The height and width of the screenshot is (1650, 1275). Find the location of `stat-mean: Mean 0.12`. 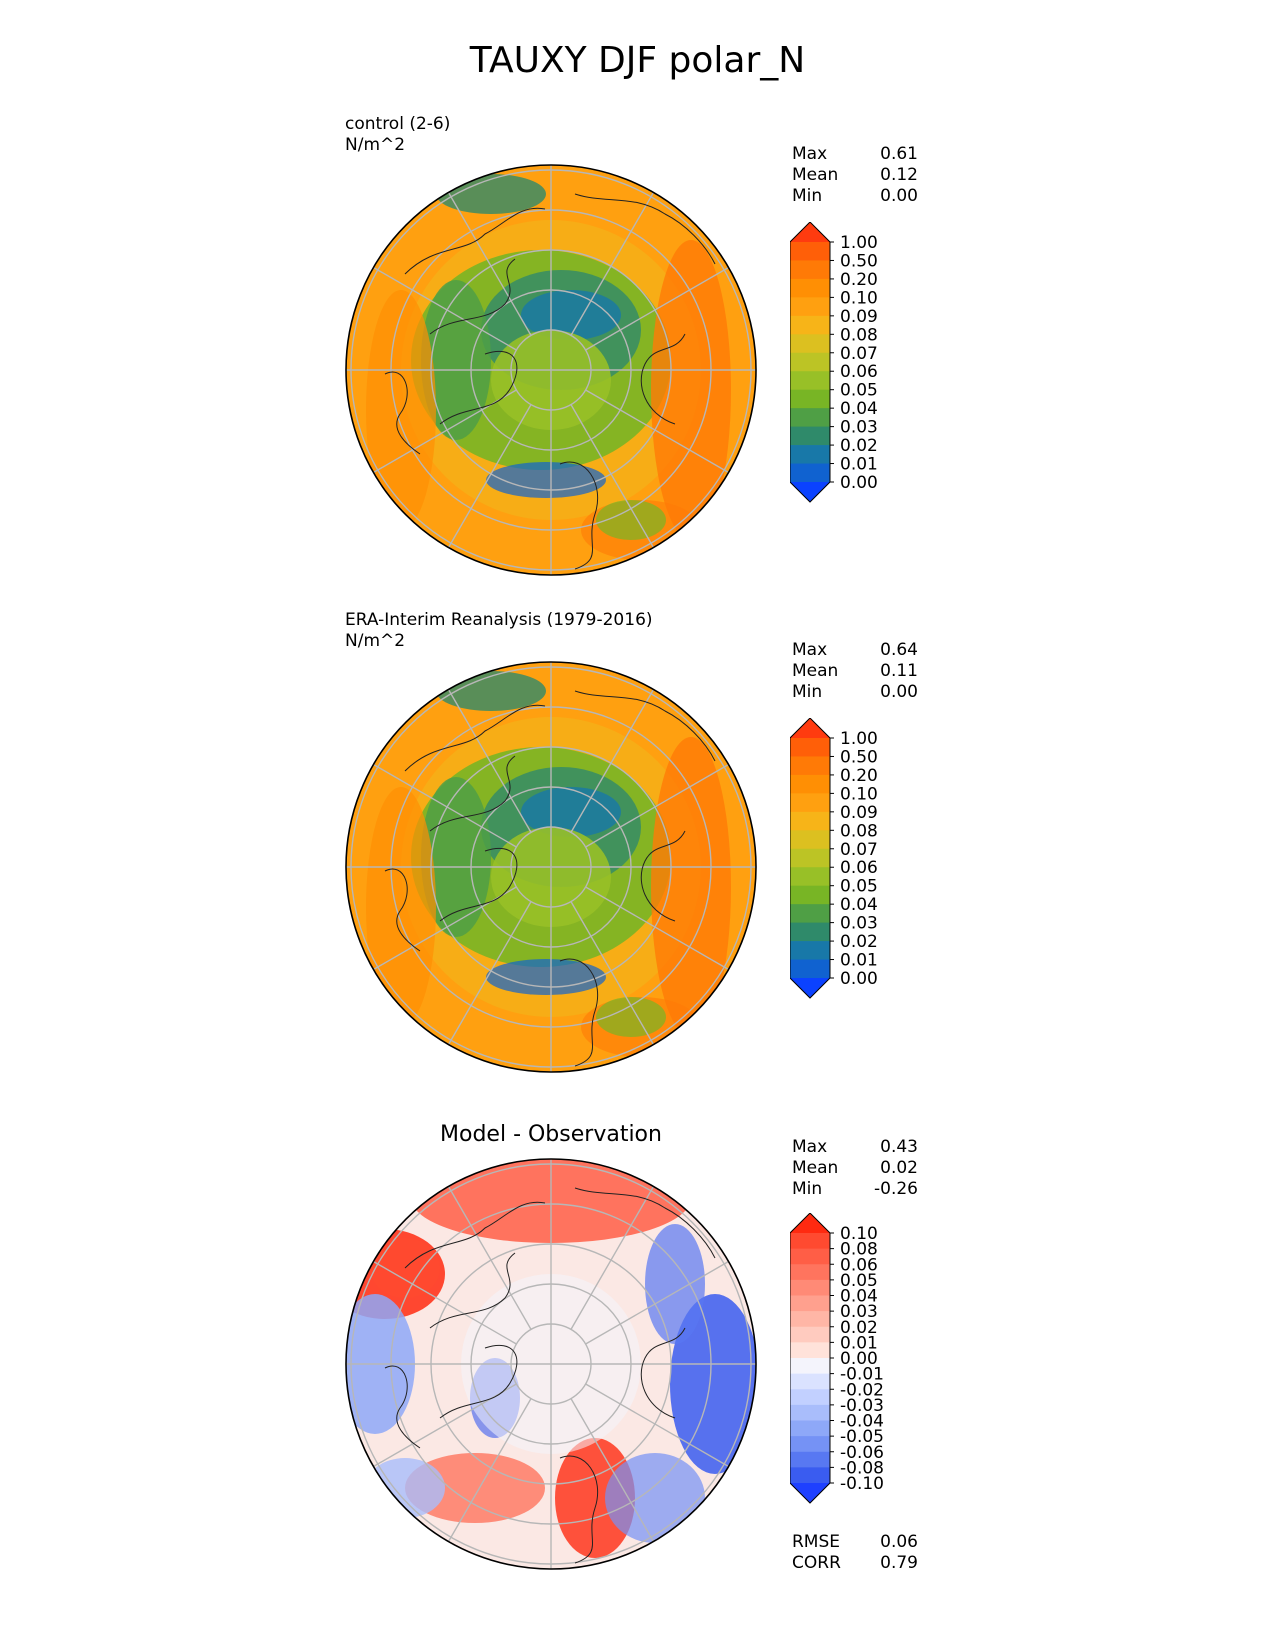

stat-mean: Mean 0.12 is located at coordinates (855, 175).